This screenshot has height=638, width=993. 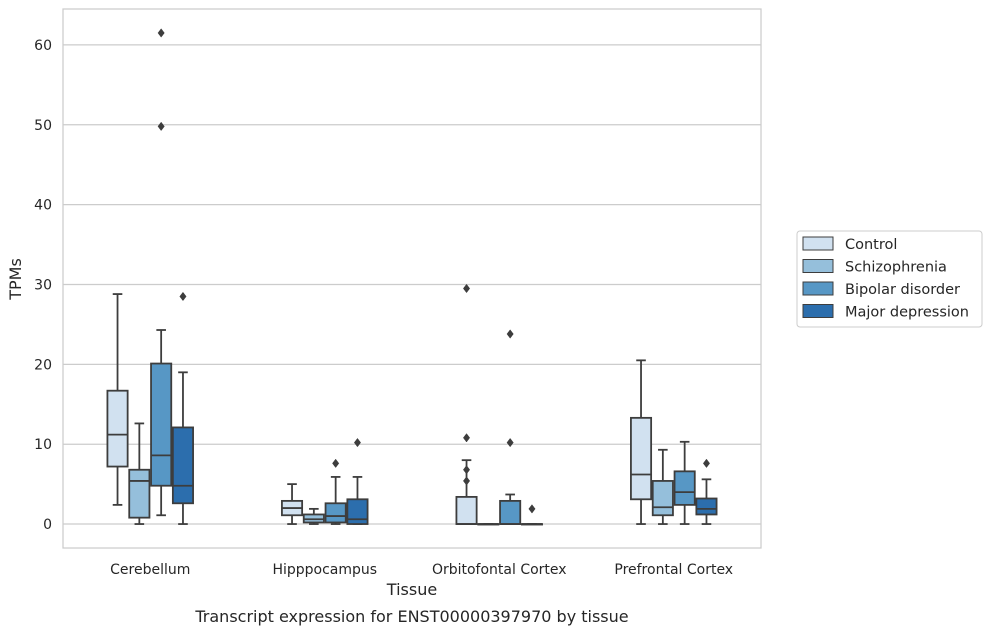 I want to click on legend-item: Bipolar disorder, so click(x=881, y=289).